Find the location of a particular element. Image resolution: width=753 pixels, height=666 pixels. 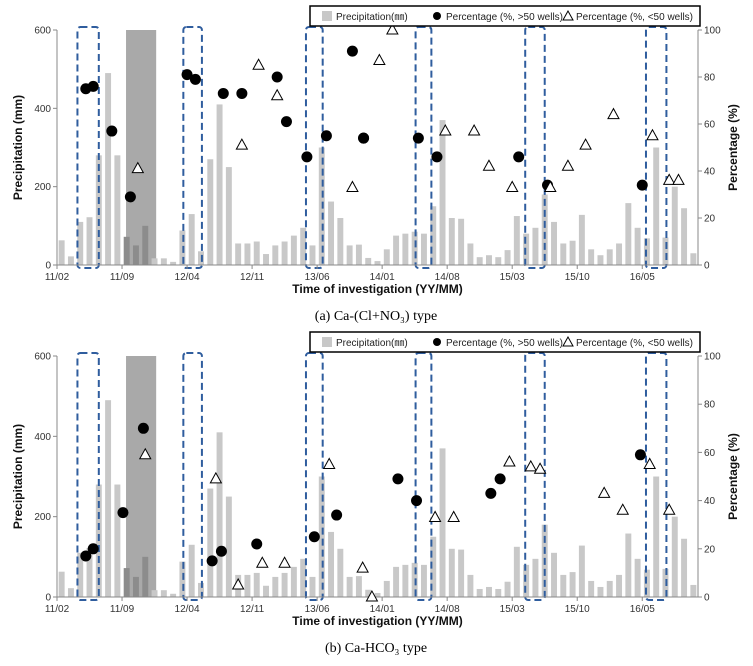

legend-label-precipitation: Precipitation(㎜) is located at coordinates (372, 343).